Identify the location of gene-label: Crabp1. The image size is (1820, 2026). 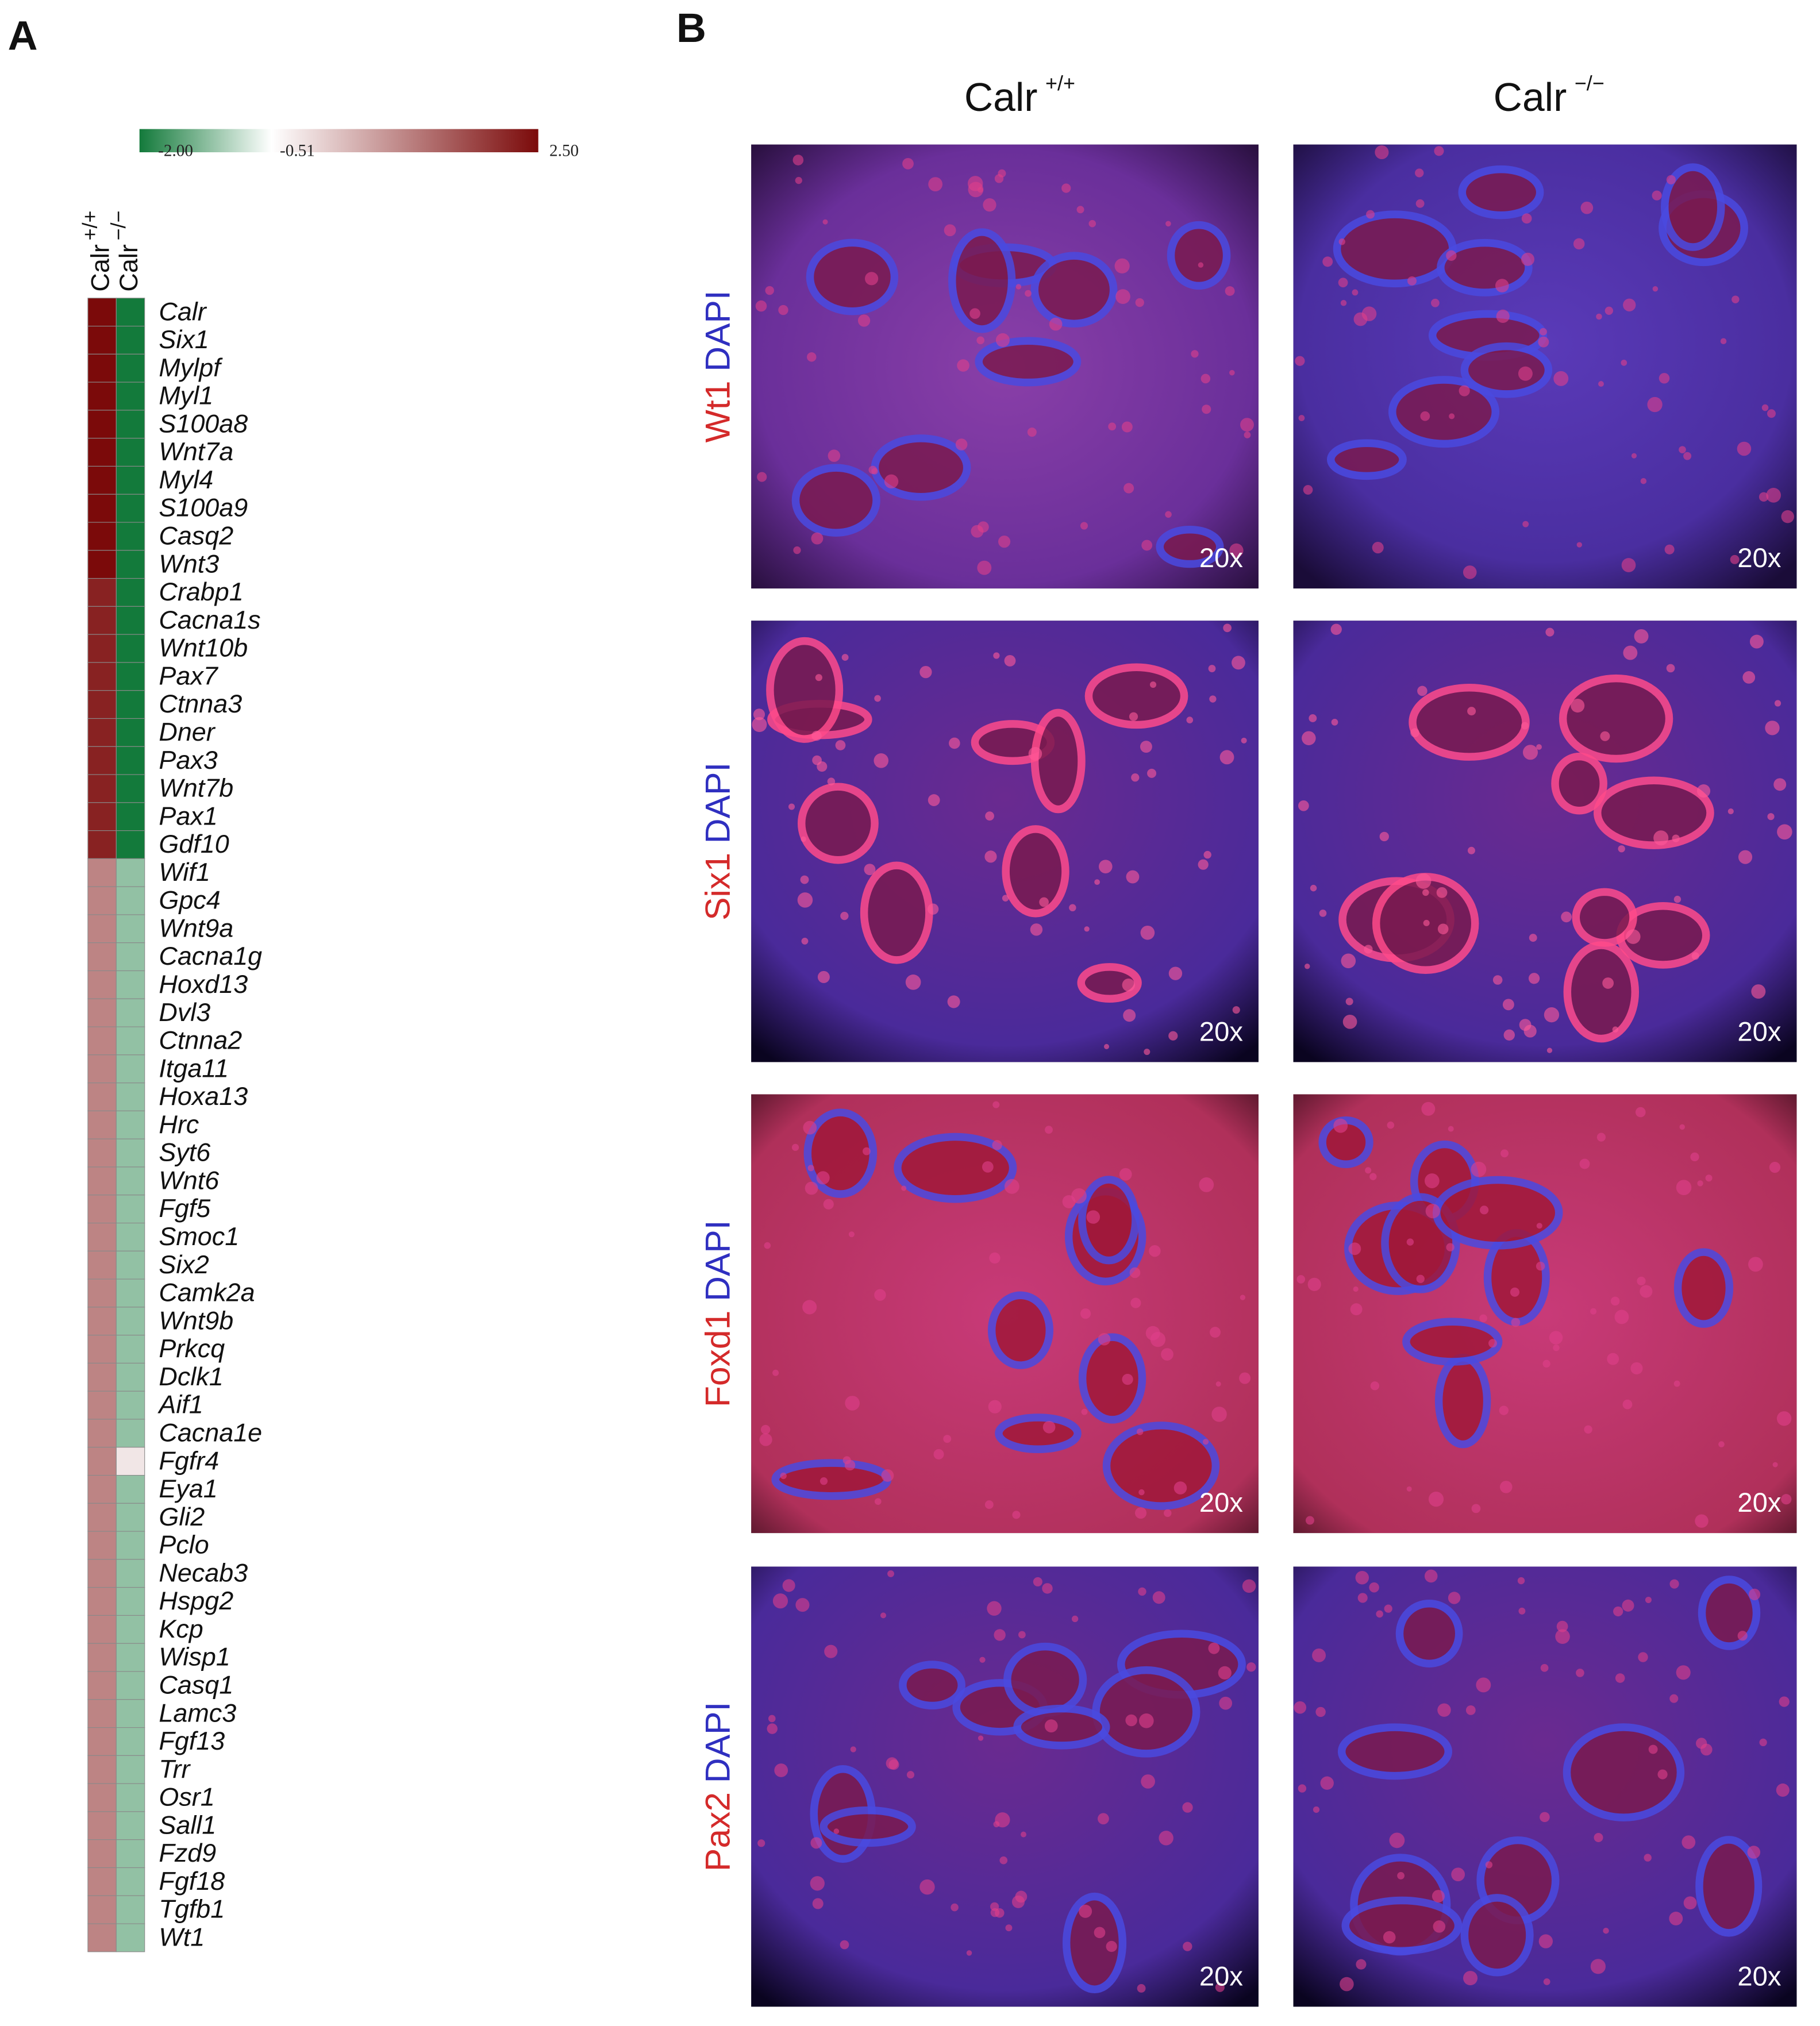
(201, 591).